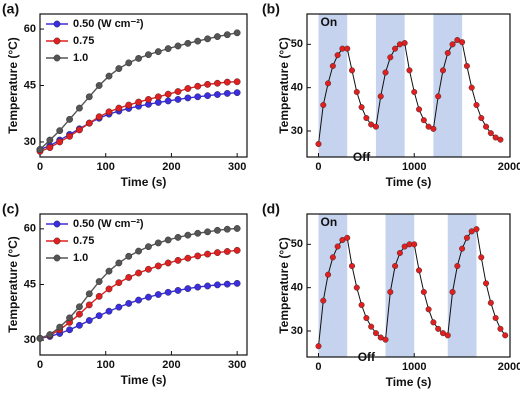 Image resolution: width=520 pixels, height=403 pixels. I want to click on panel-label: (a), so click(10, 9).